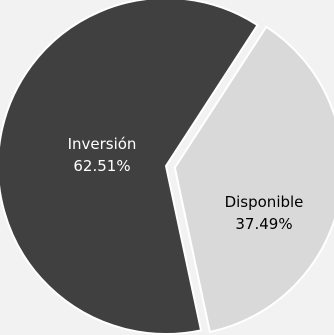 The width and height of the screenshot is (334, 335). I want to click on label-inversion-value: 62.51%, so click(101, 166).